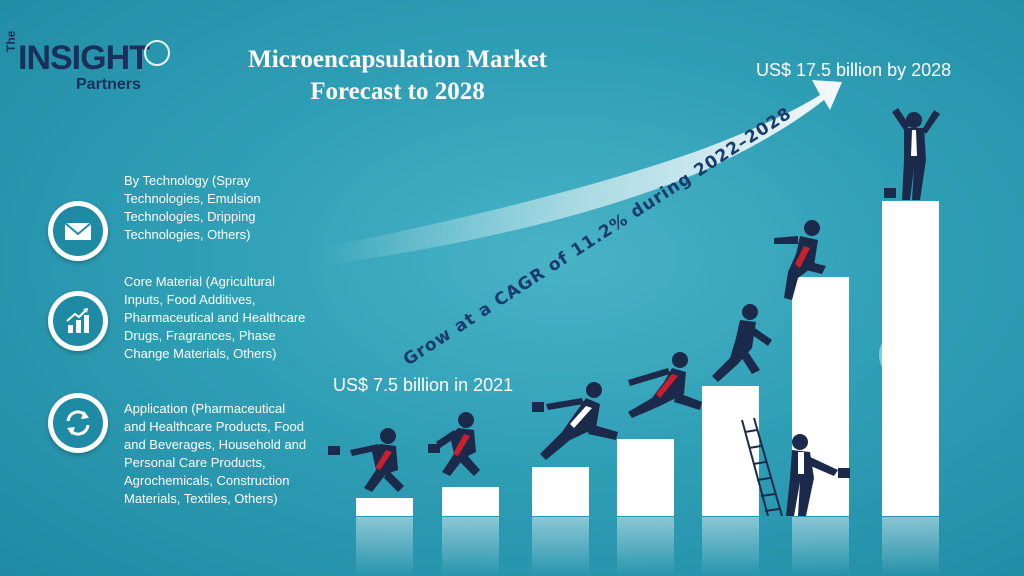 Image resolution: width=1024 pixels, height=576 pixels. What do you see at coordinates (84, 58) in the screenshot?
I see `logo-insight-text: INSIGHT` at bounding box center [84, 58].